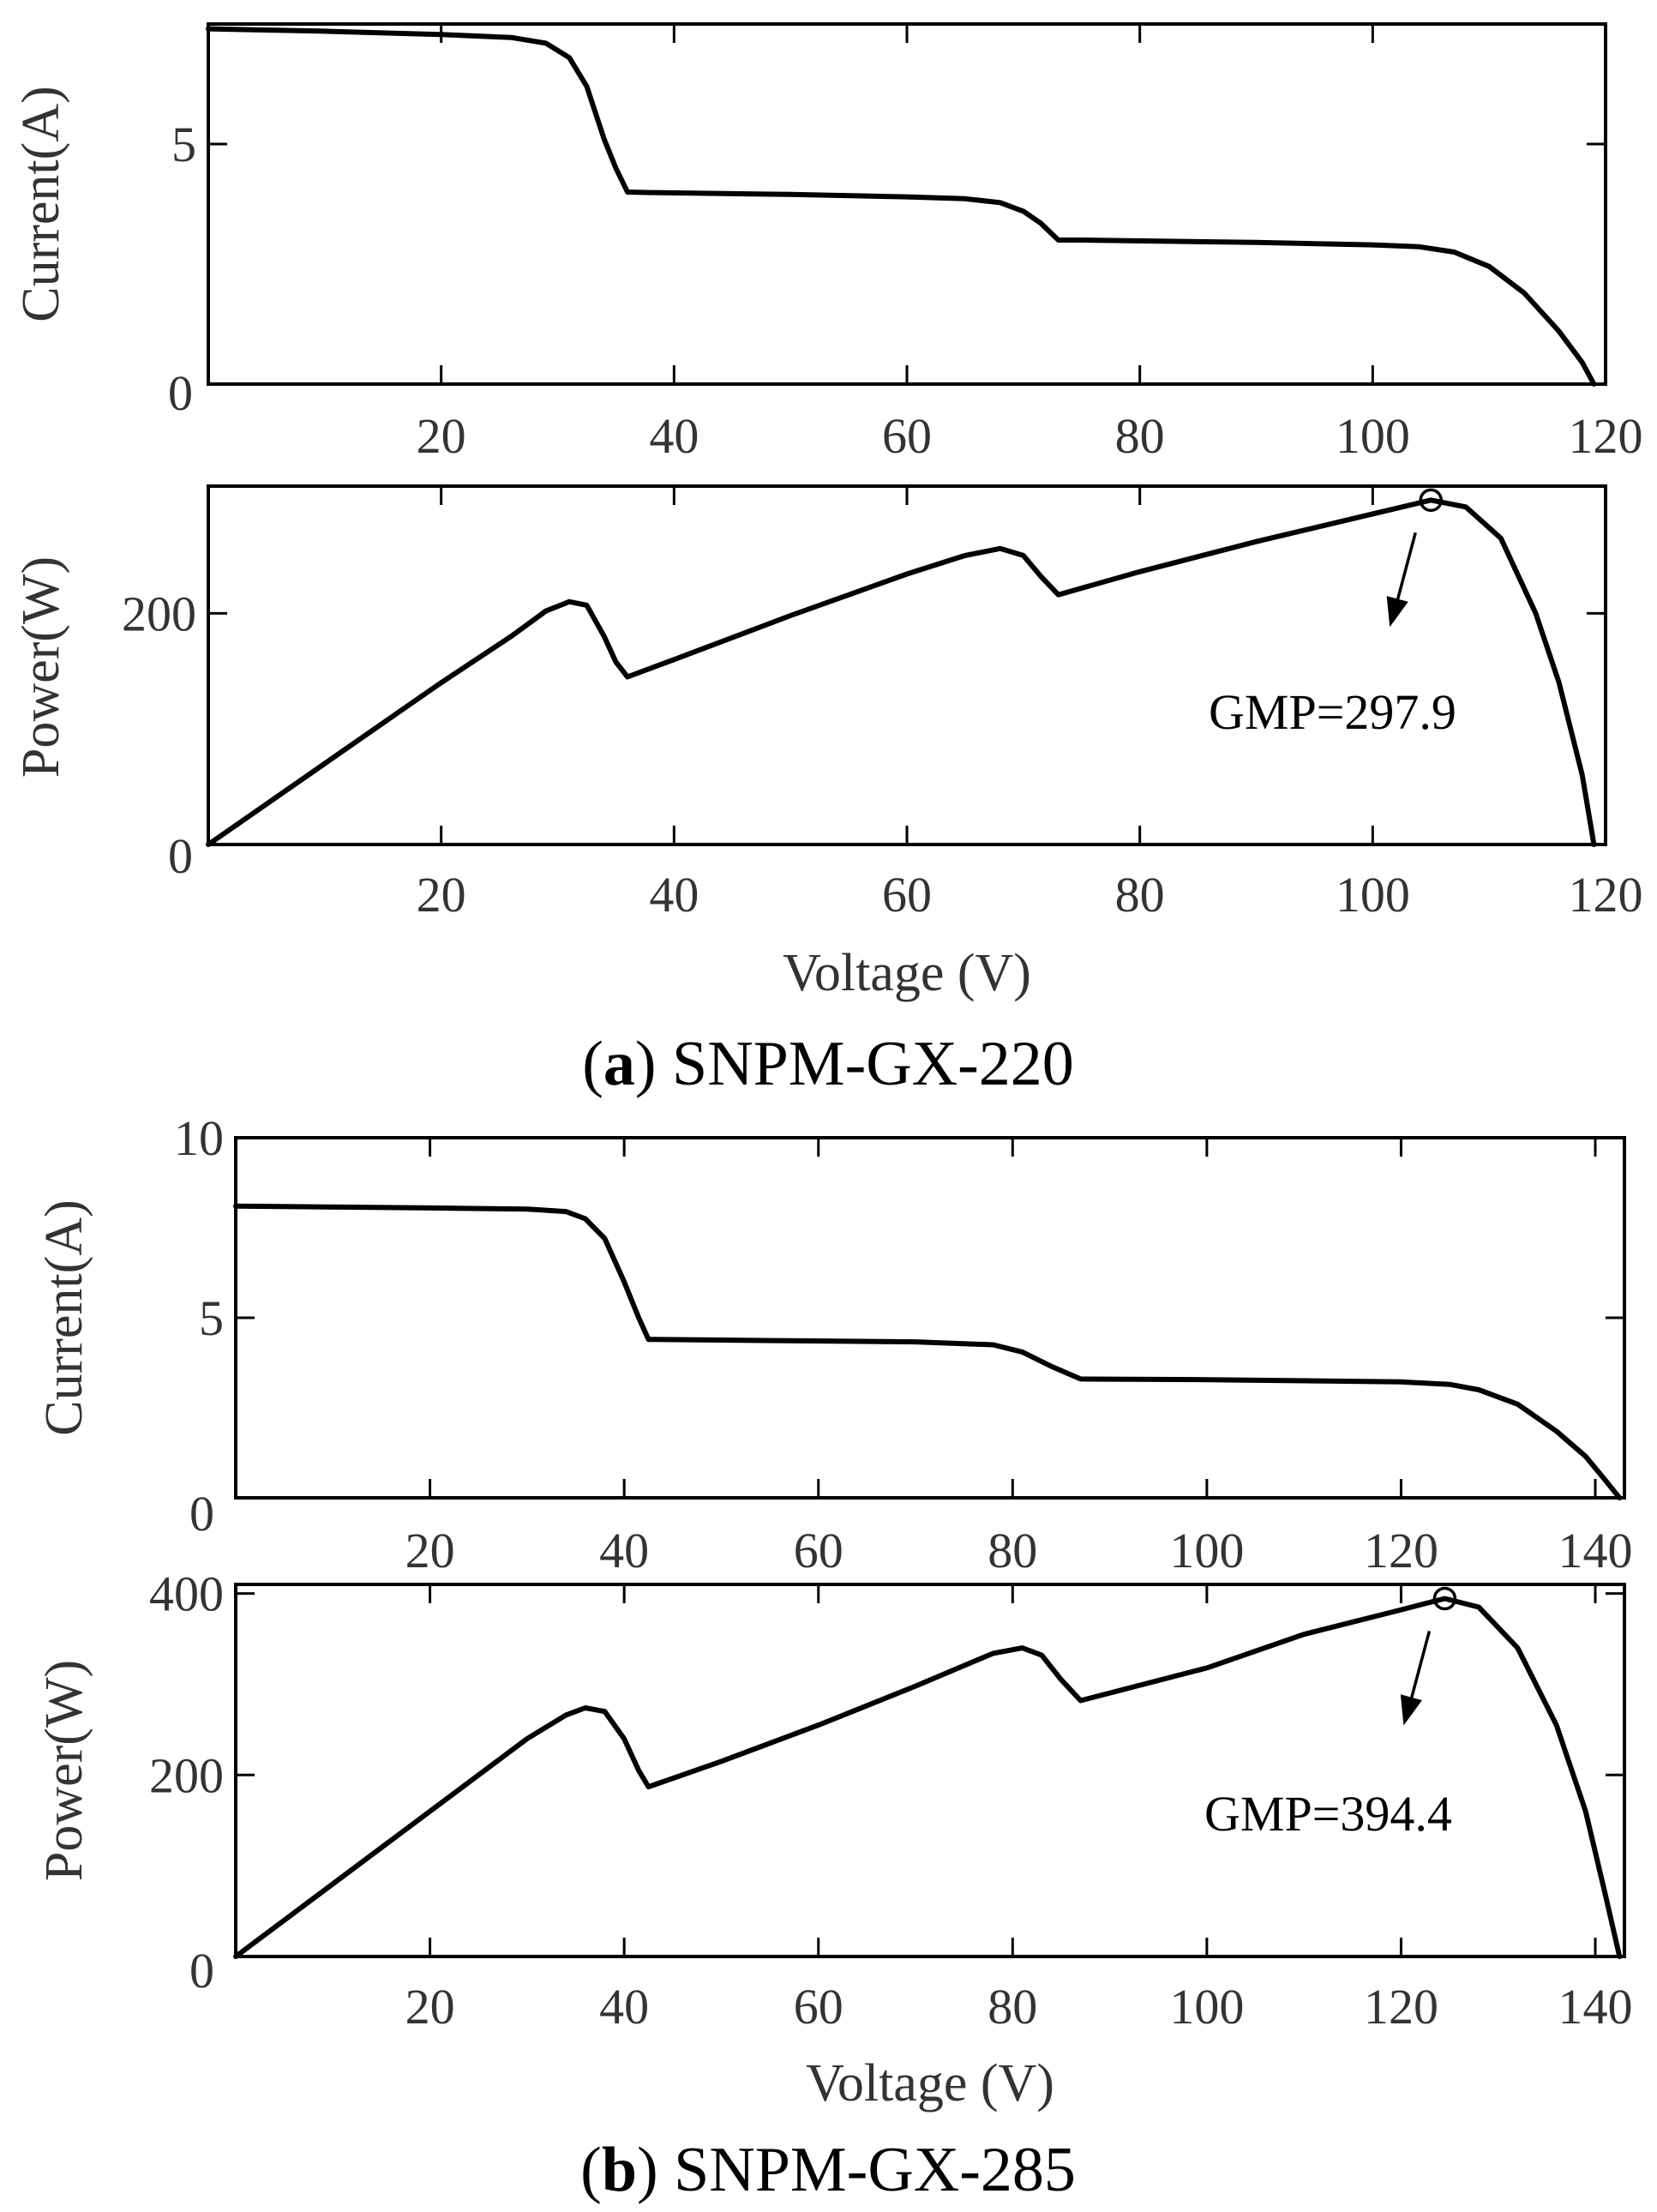 This screenshot has width=1657, height=2212. I want to click on gmp-label: GMP=394.4, so click(1328, 1814).